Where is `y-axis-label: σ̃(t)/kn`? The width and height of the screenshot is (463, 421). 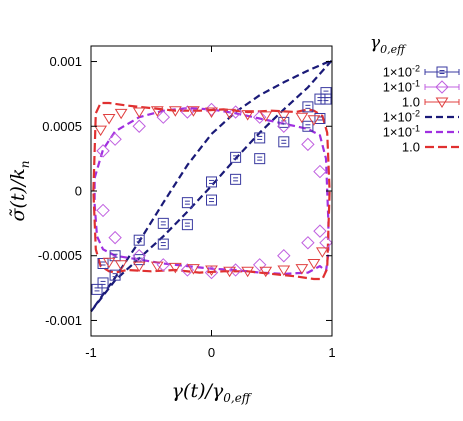
y-axis-label: σ̃(t)/kn is located at coordinates (19, 190).